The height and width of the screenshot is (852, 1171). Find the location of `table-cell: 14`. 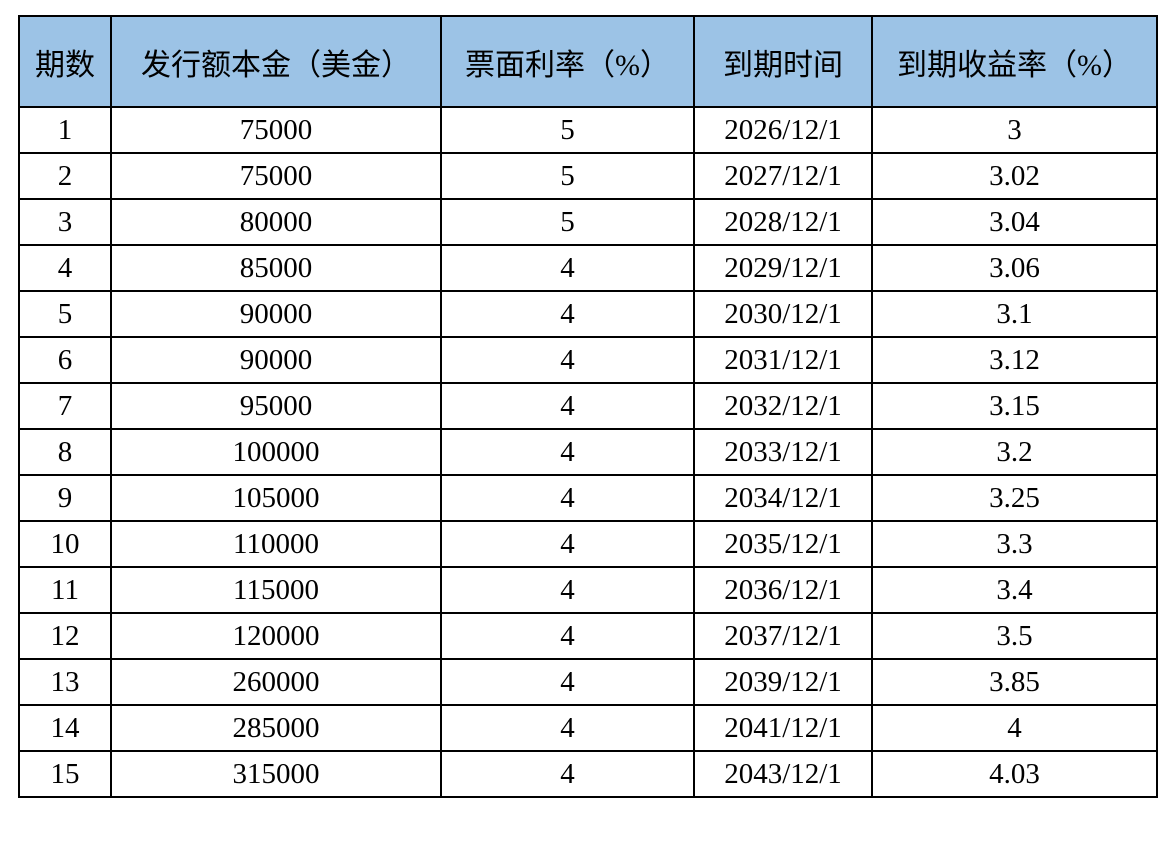

table-cell: 14 is located at coordinates (65, 728).